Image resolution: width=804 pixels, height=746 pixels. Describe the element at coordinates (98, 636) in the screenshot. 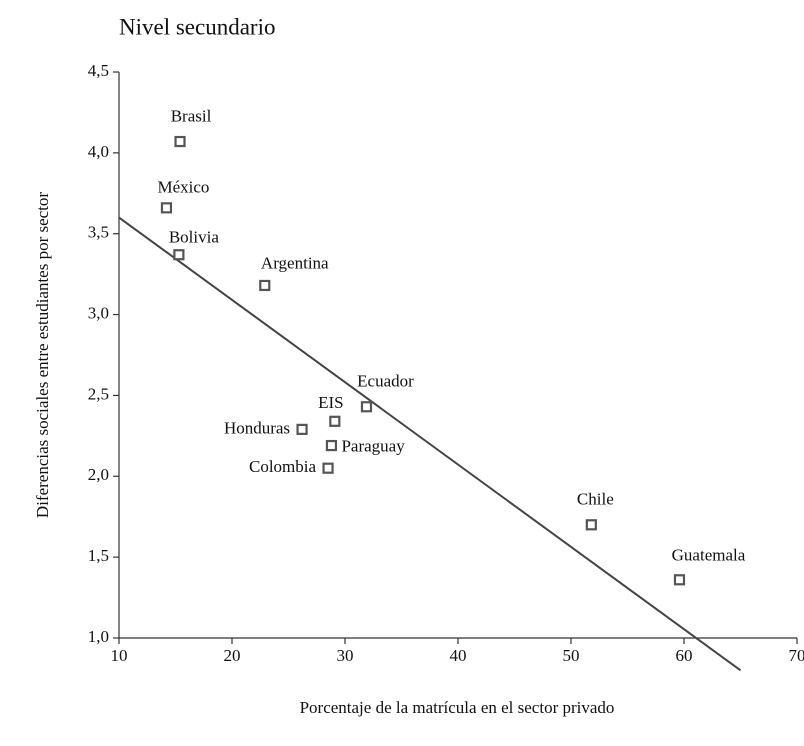

I see `y-tick-label: 1,0` at that location.